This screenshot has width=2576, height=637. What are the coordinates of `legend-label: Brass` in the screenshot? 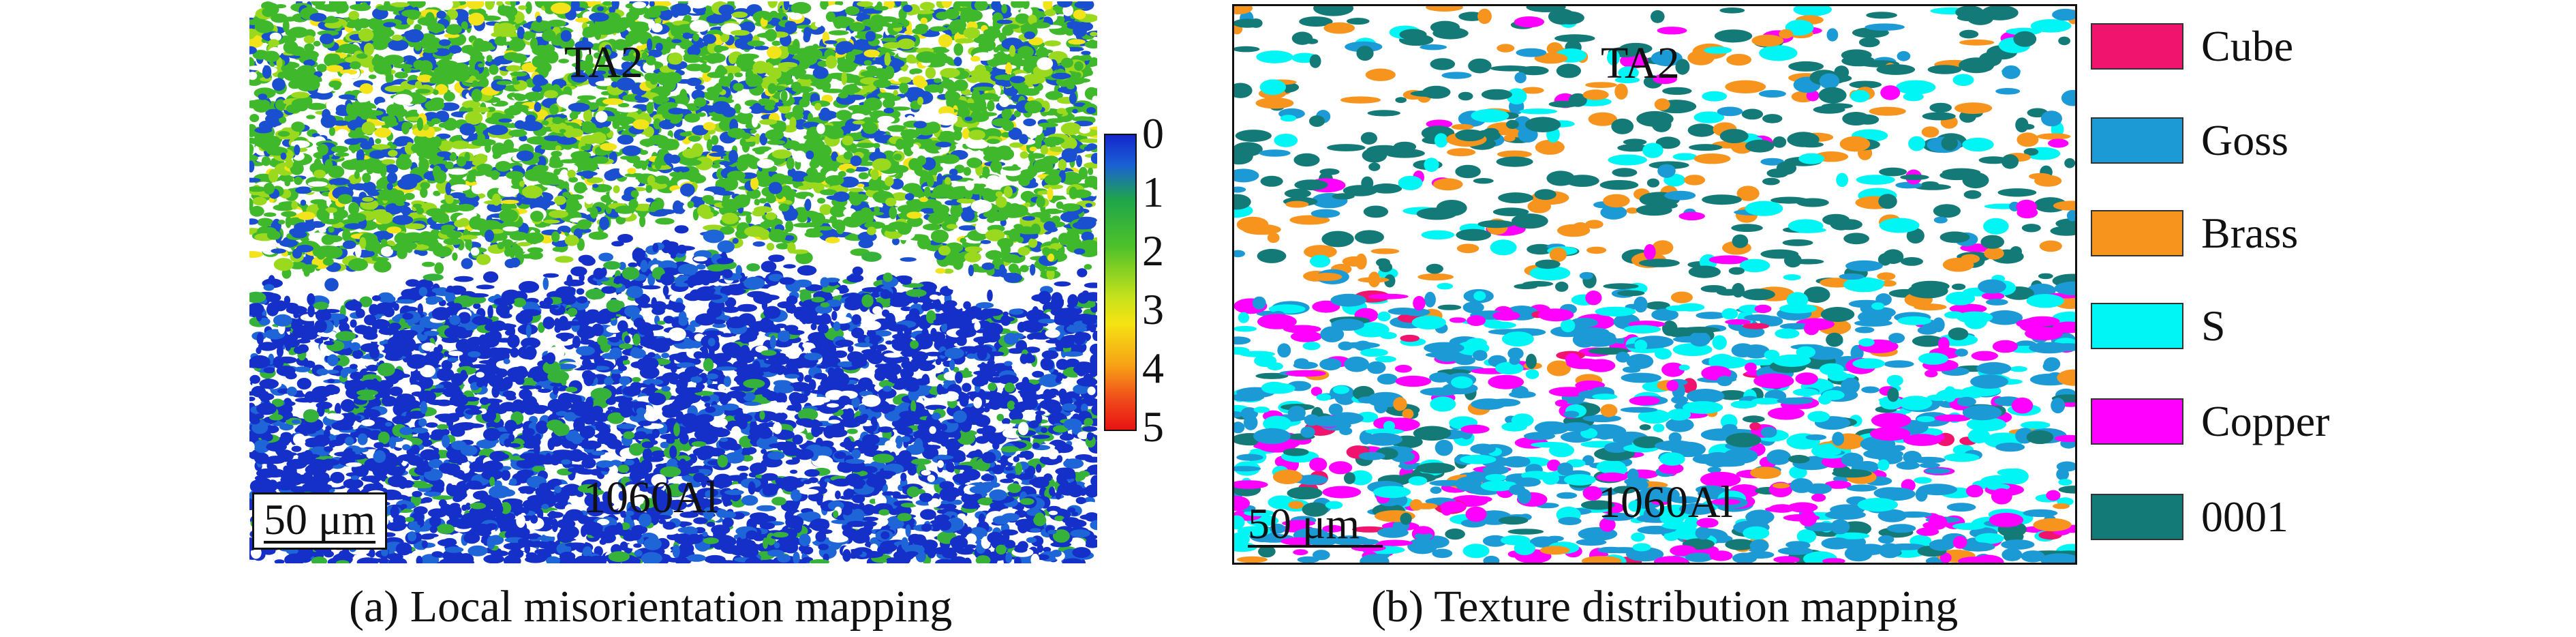 It's located at (2250, 233).